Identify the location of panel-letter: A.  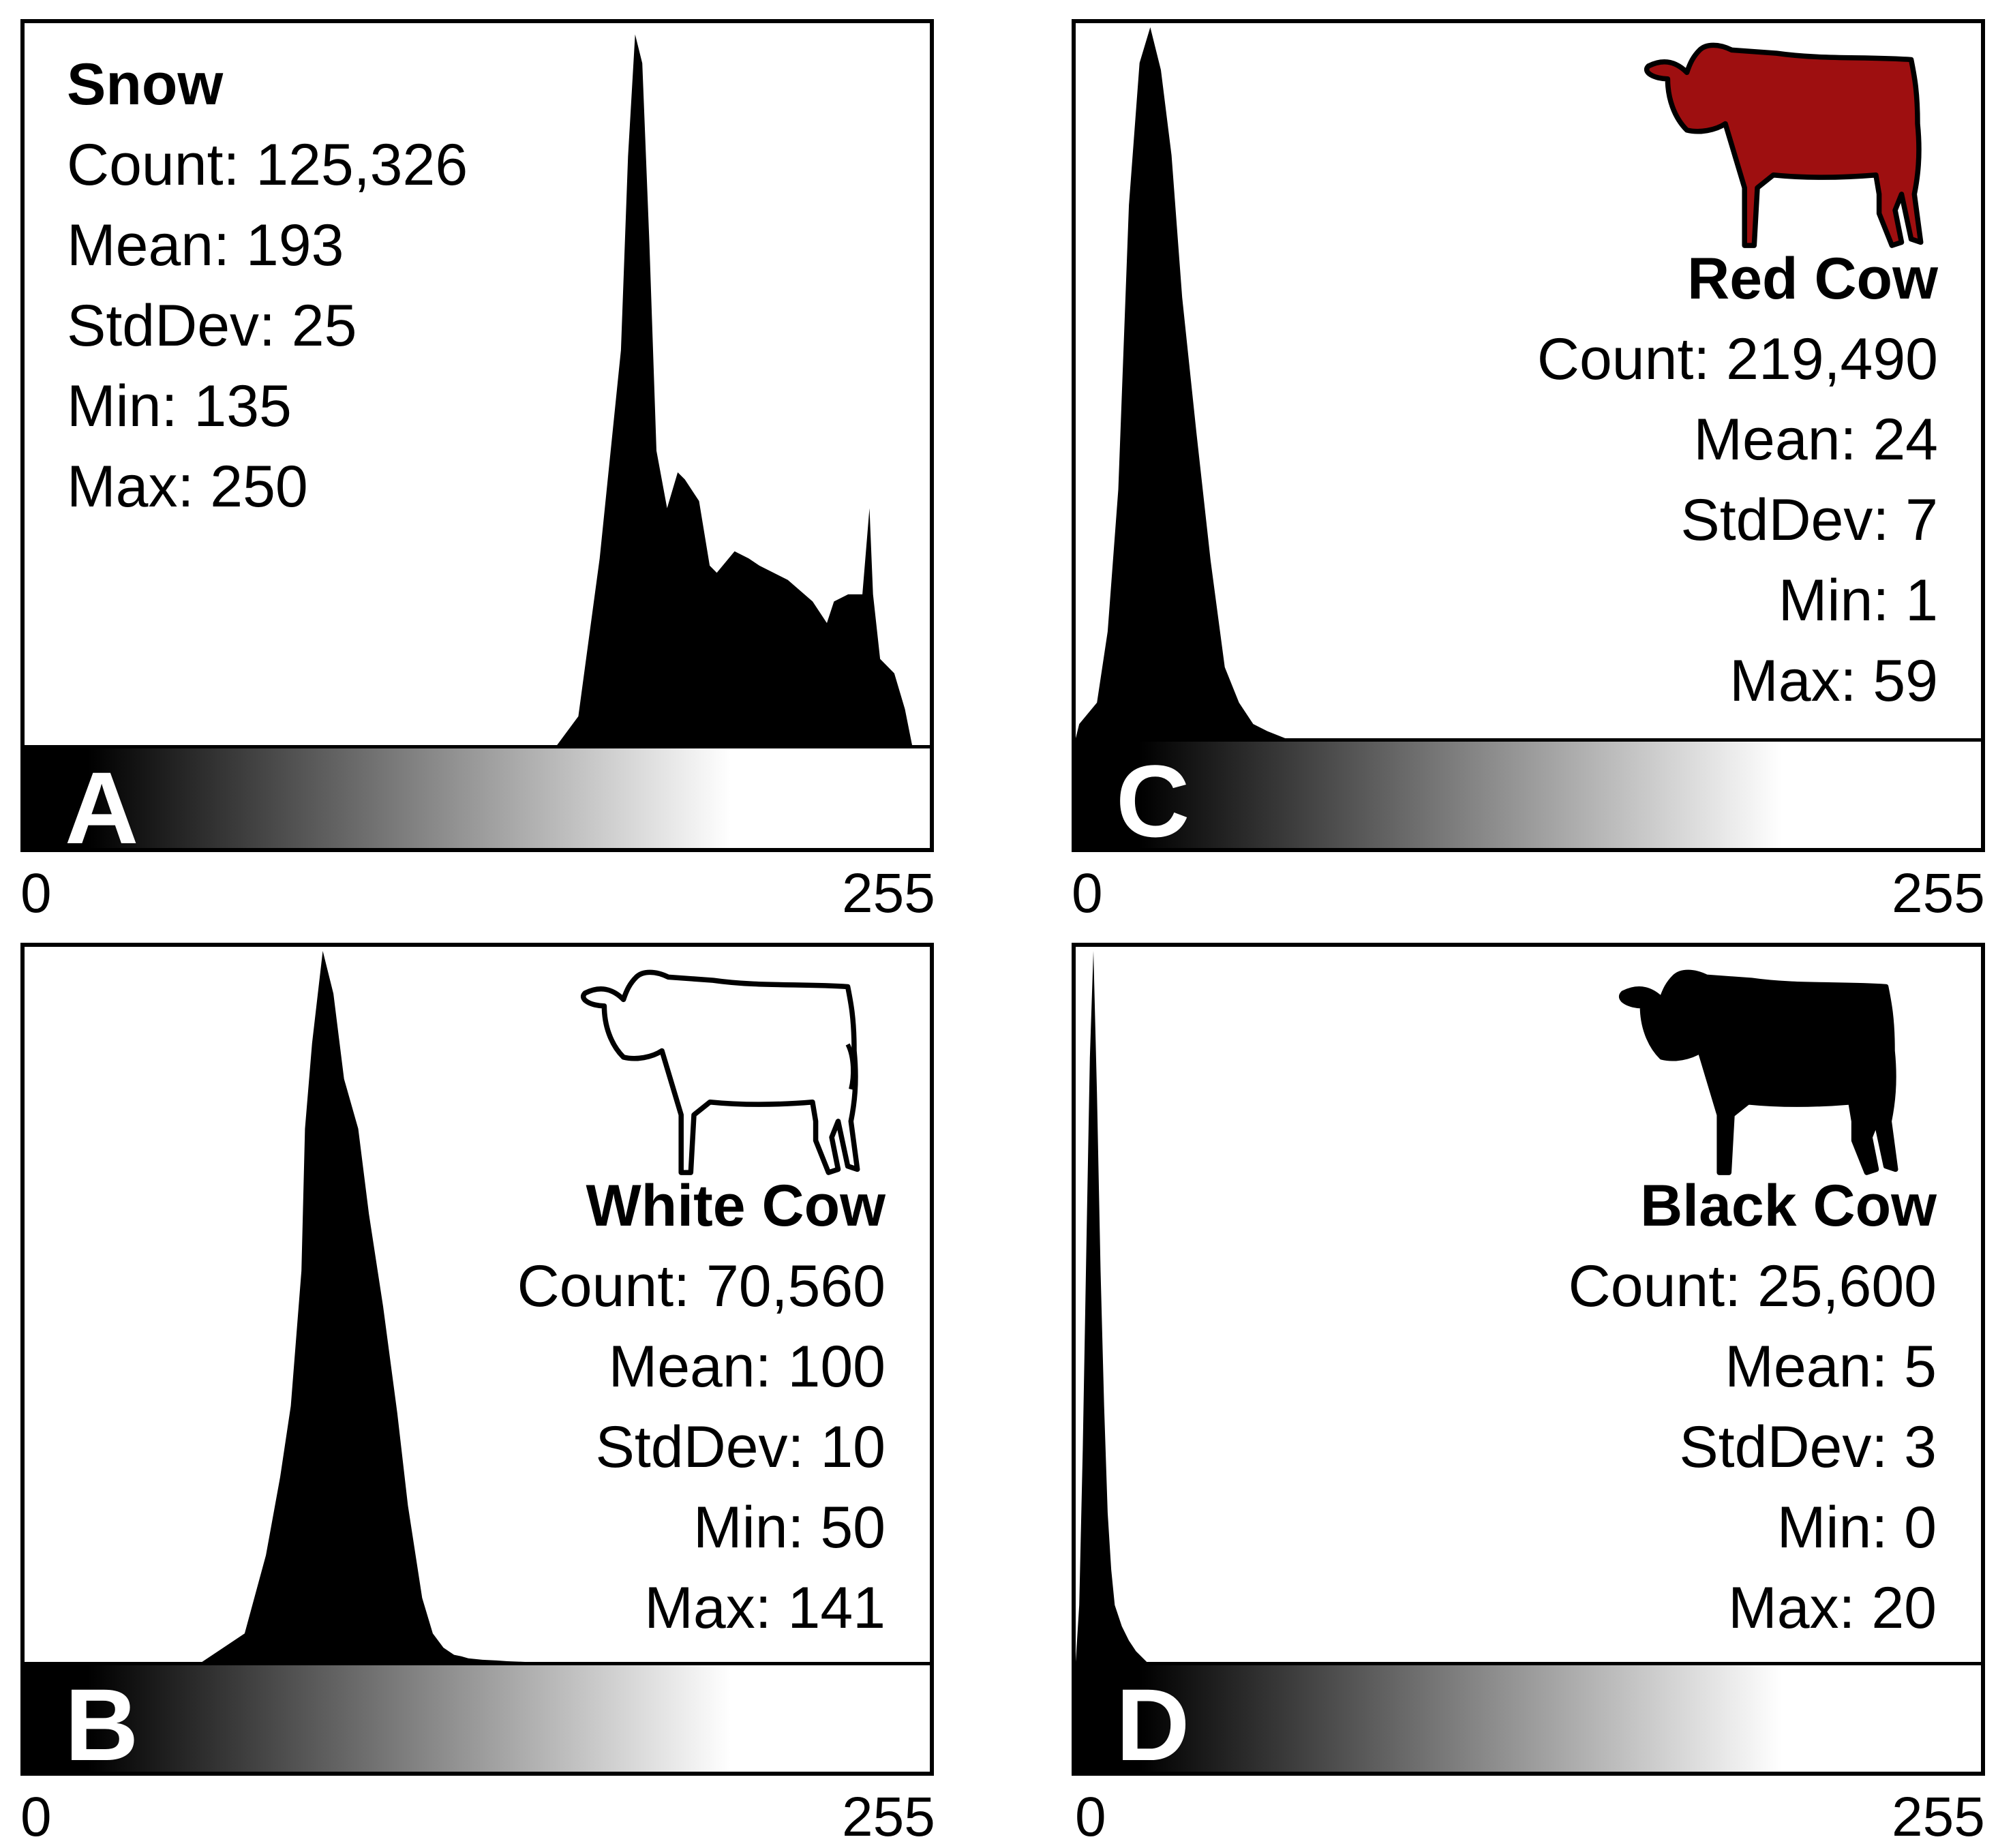
(102, 808).